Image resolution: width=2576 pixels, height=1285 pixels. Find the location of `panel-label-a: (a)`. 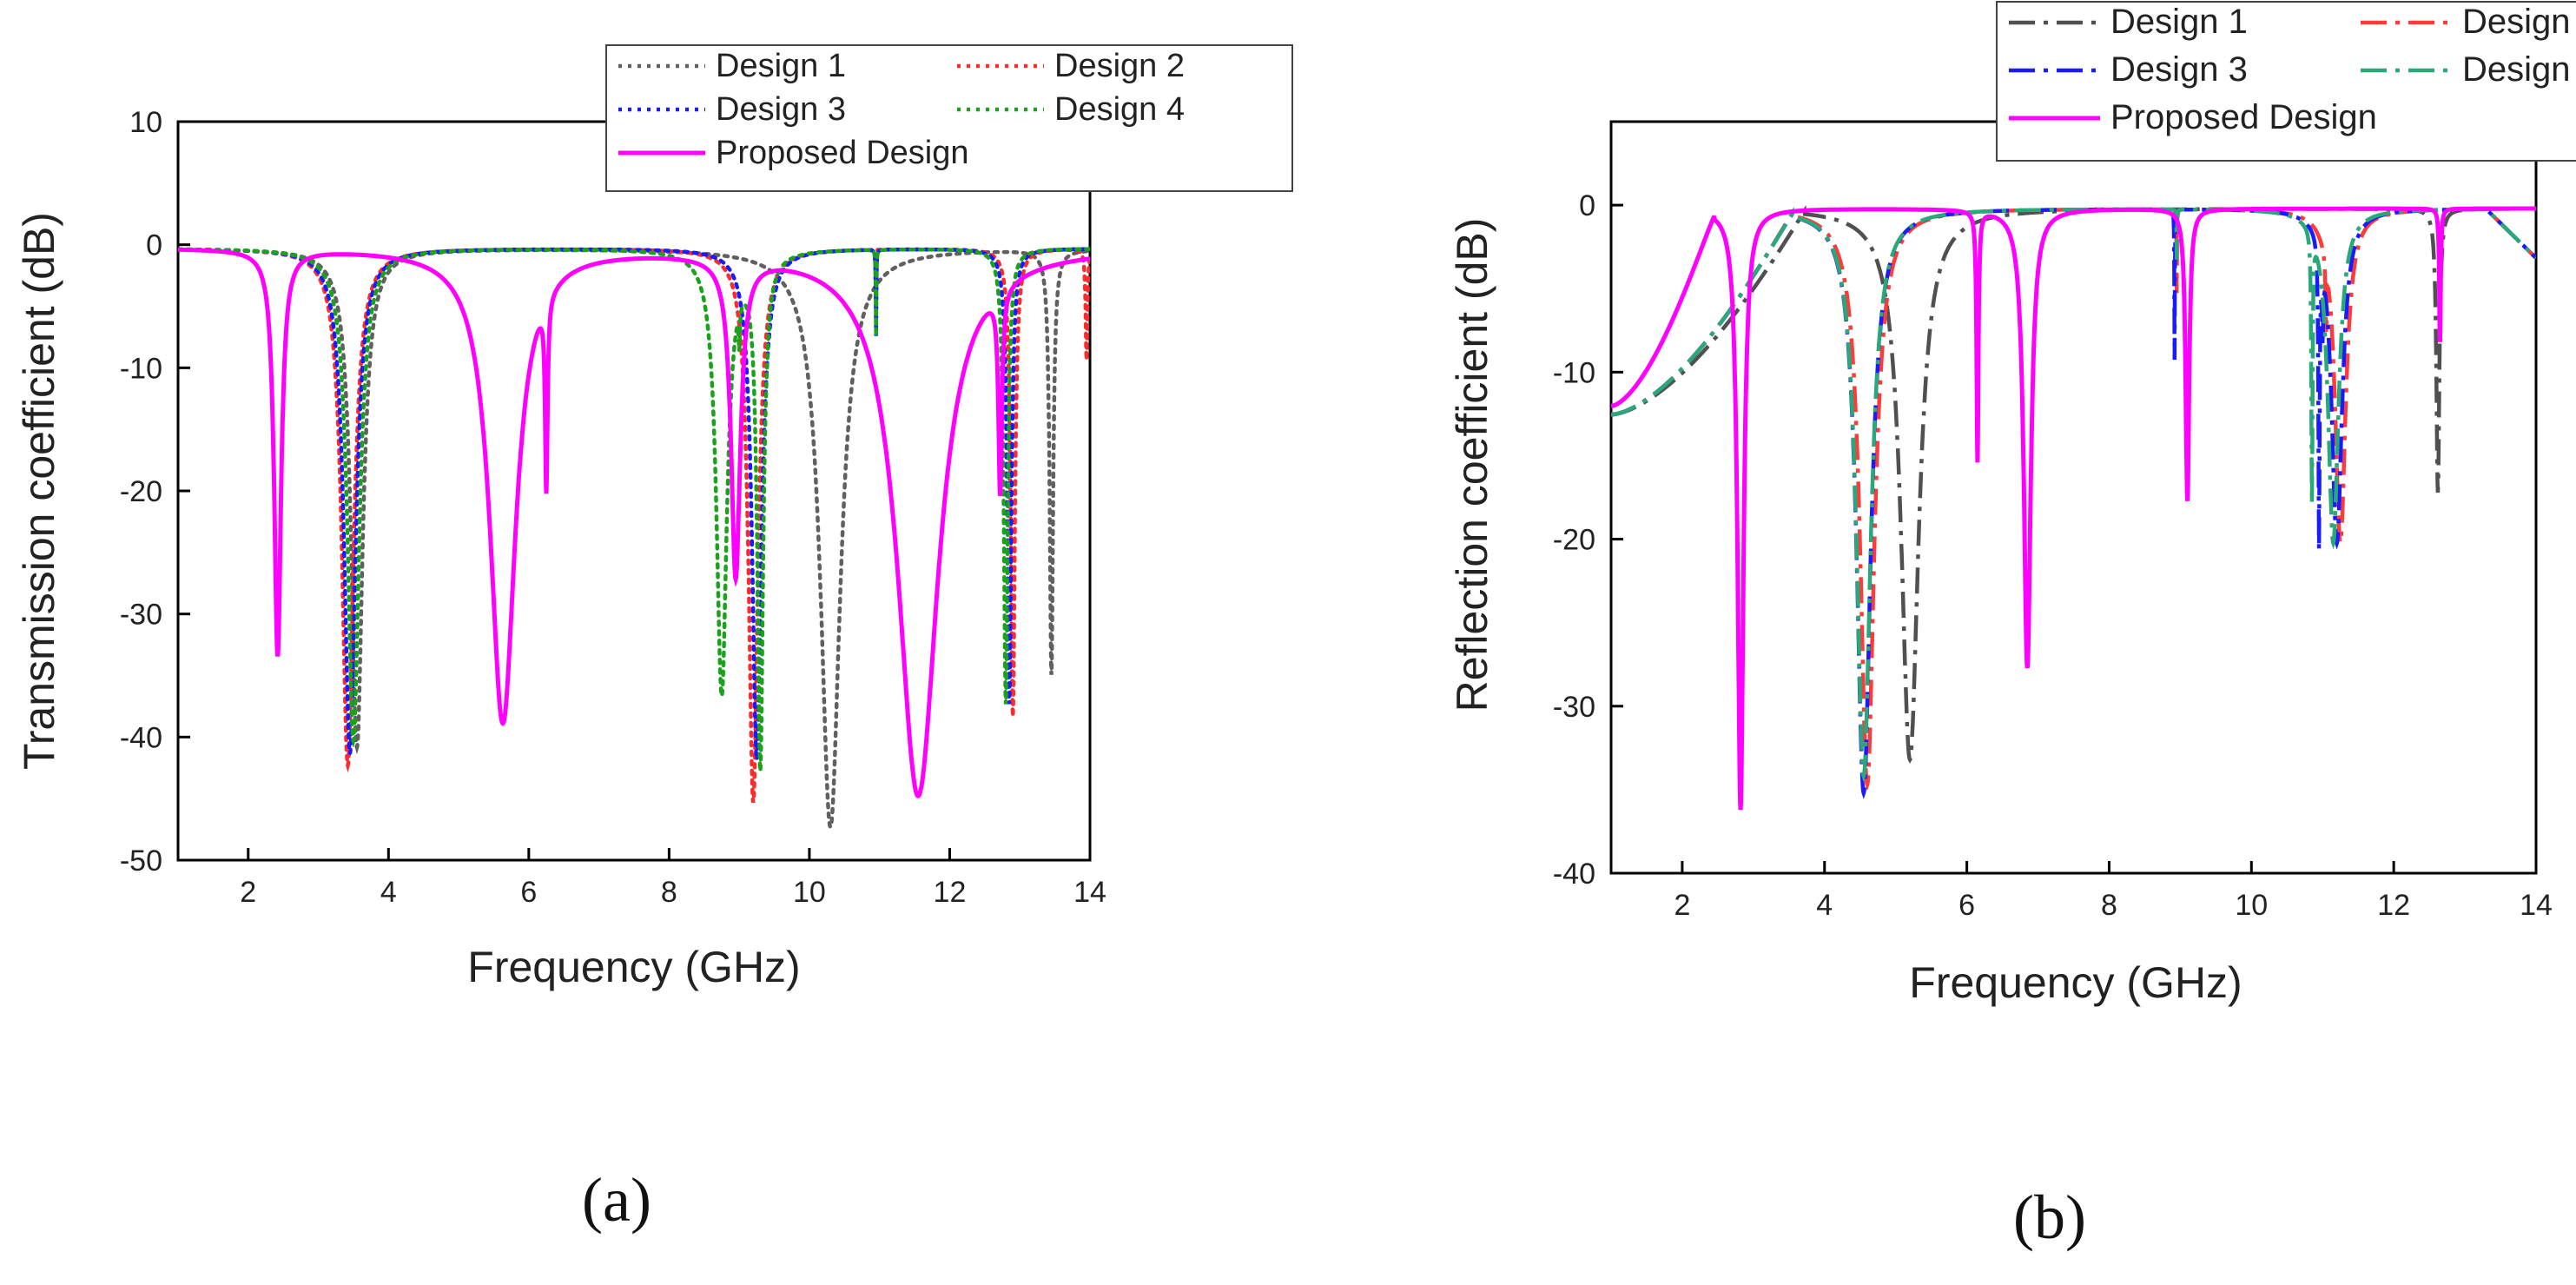

panel-label-a: (a) is located at coordinates (617, 1200).